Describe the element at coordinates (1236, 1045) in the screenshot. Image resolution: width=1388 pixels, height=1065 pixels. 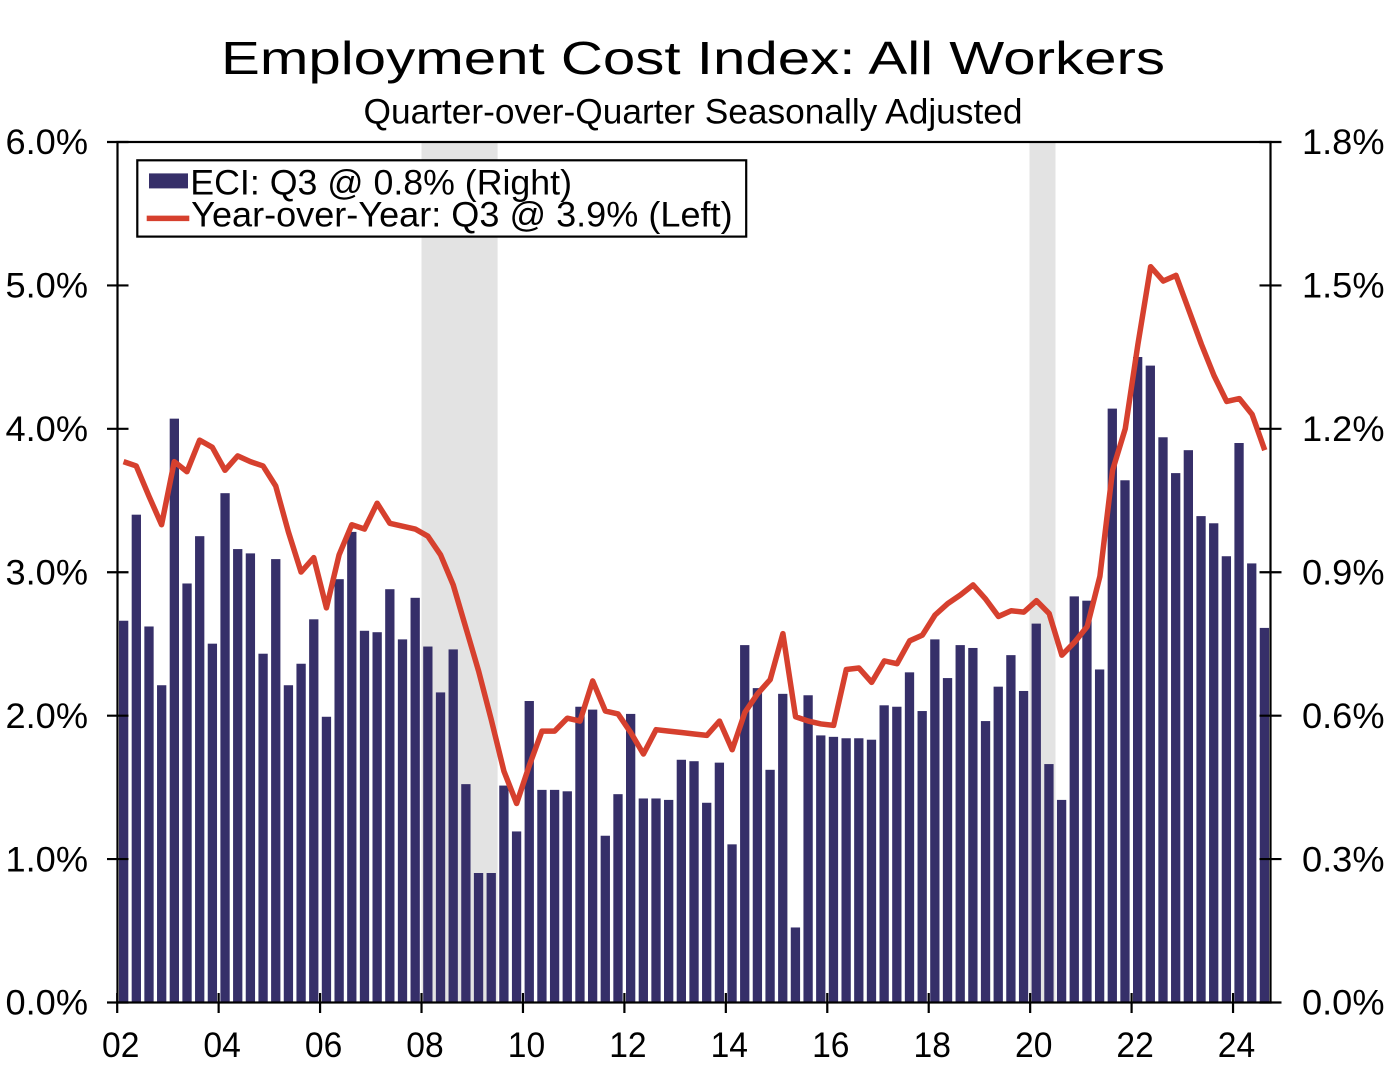
I see `svg-text: 24` at that location.